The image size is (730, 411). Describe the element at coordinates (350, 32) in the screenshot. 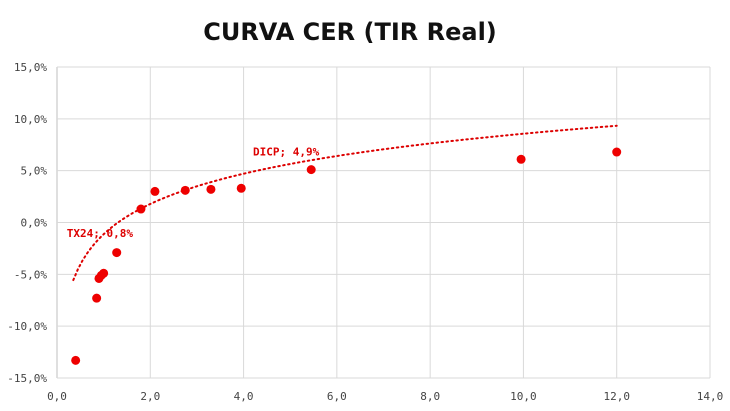

I see `chart-title: CURVA CER (TIR Real)` at that location.